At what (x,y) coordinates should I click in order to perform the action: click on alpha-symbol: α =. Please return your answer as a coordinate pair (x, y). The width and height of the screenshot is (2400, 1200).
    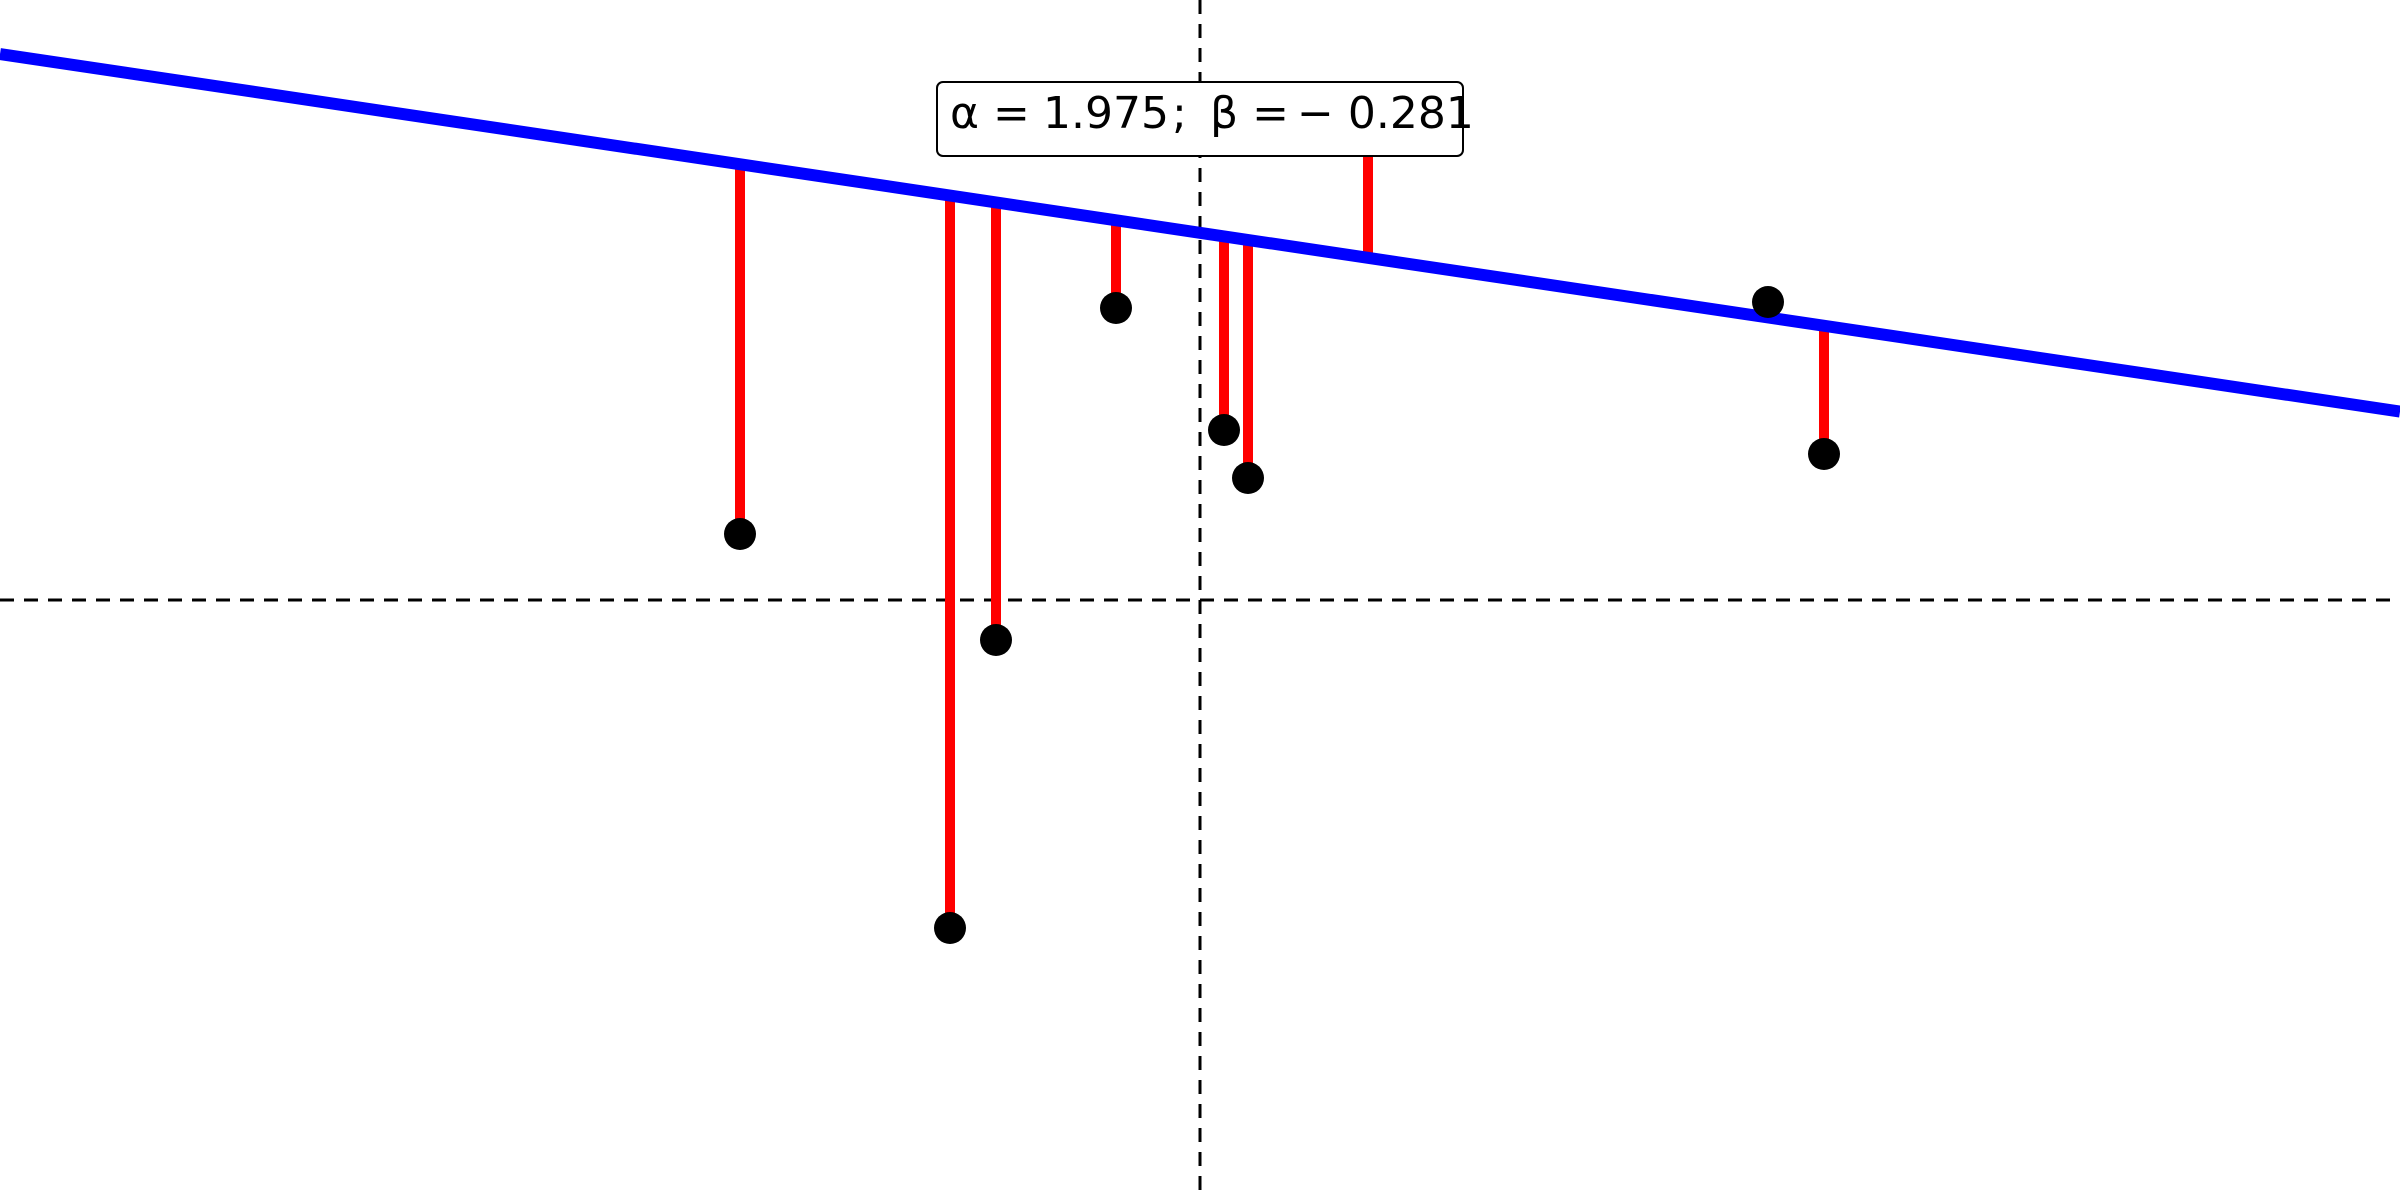
    Looking at the image, I should click on (990, 113).